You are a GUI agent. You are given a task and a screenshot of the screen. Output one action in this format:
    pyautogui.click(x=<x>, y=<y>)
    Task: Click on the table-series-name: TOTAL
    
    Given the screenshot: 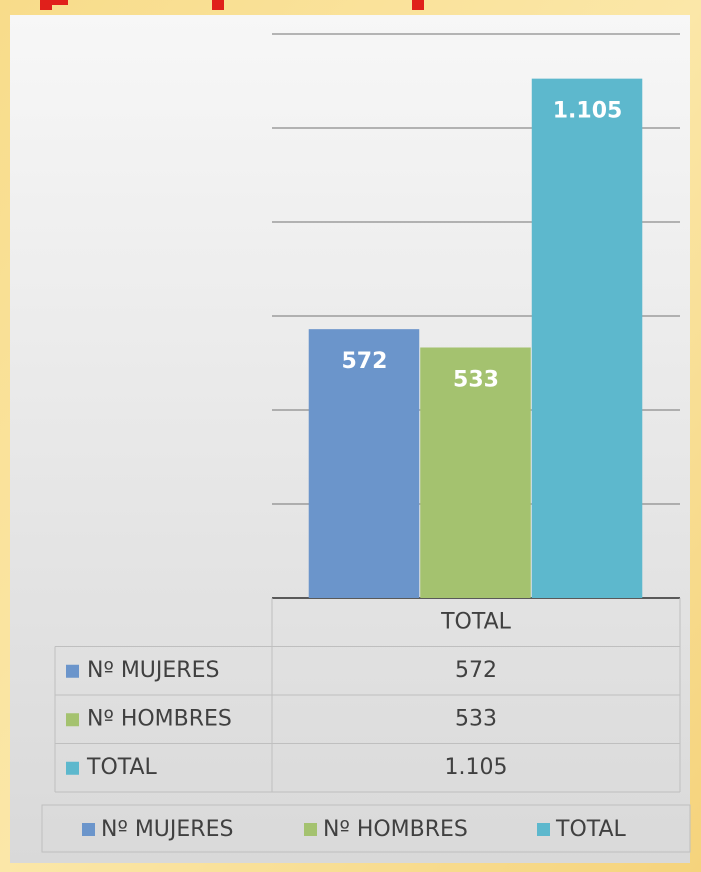 What is the action you would take?
    pyautogui.click(x=122, y=767)
    